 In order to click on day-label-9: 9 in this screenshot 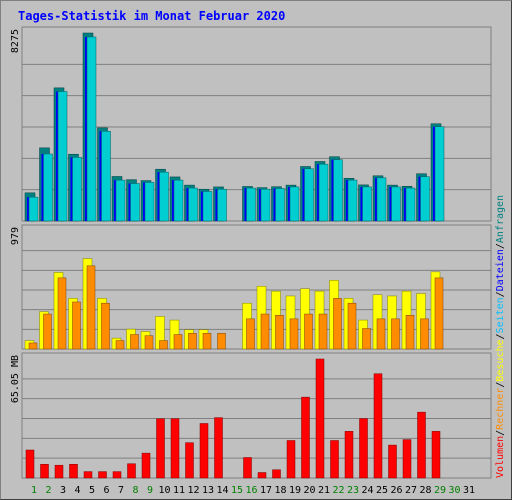, I will do `click(150, 490)`.